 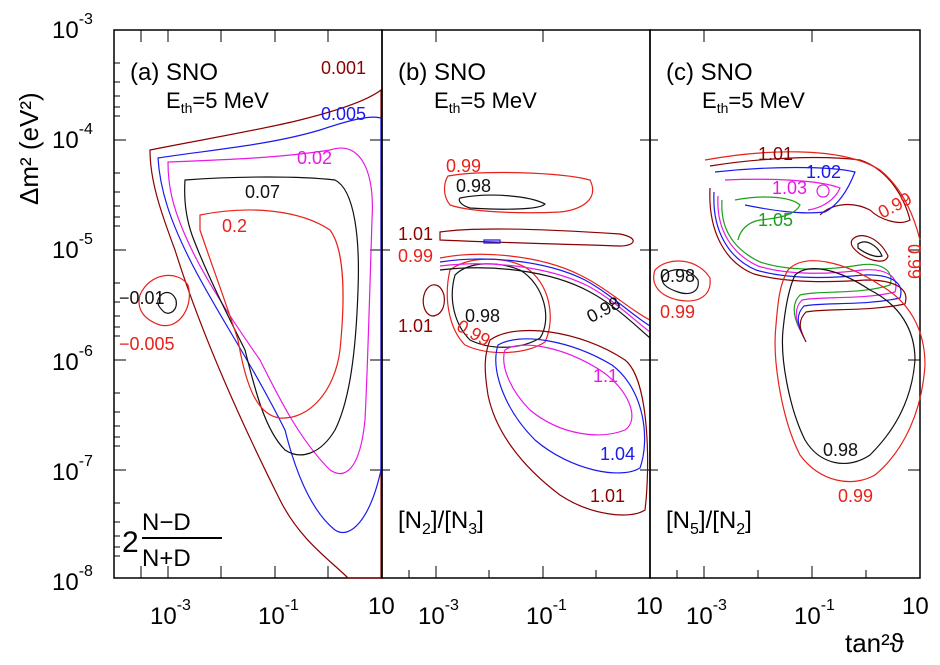 I want to click on y-tick-exponent: -3, so click(x=86, y=19).